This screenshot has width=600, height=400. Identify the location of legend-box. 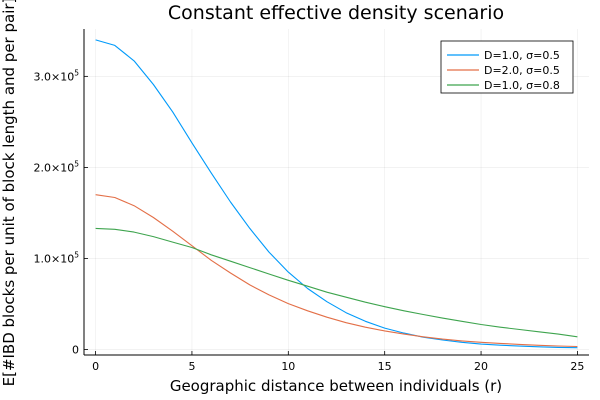
(507, 67).